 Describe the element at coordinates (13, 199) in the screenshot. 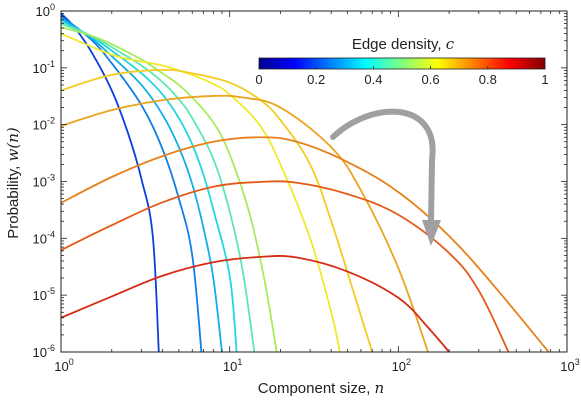

I see `y-axis-label-text: Probability,` at that location.